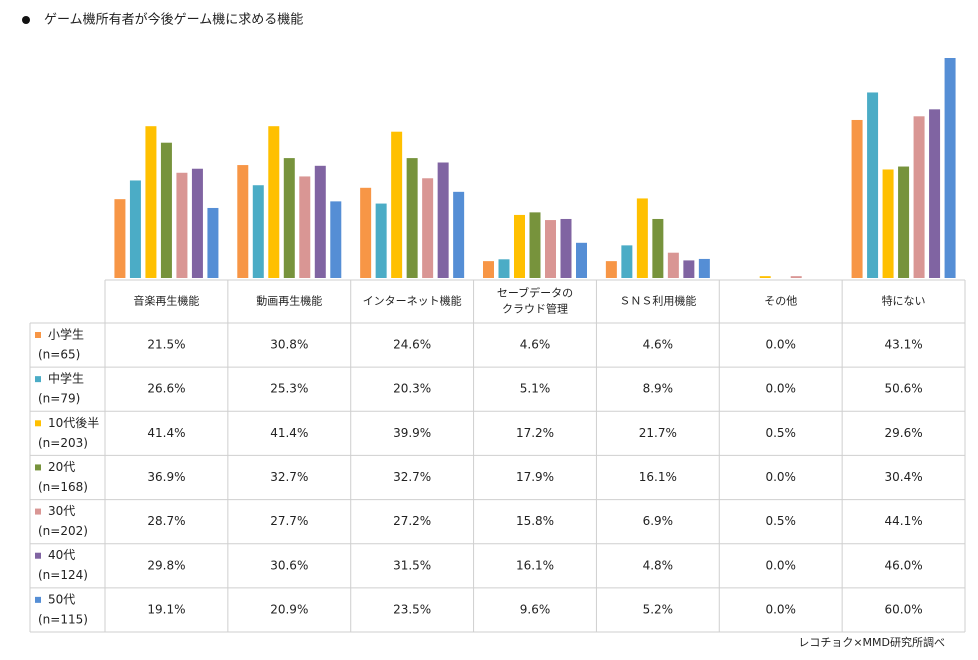  Describe the element at coordinates (63, 575) in the screenshot. I see `legend-sample: (n=124)` at that location.